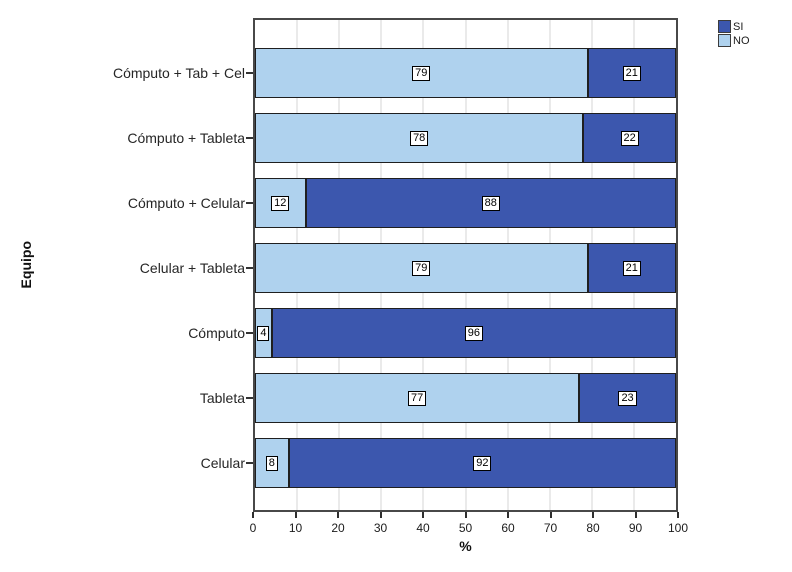  Describe the element at coordinates (593, 528) in the screenshot. I see `x-axis-tick-label: 80` at that location.